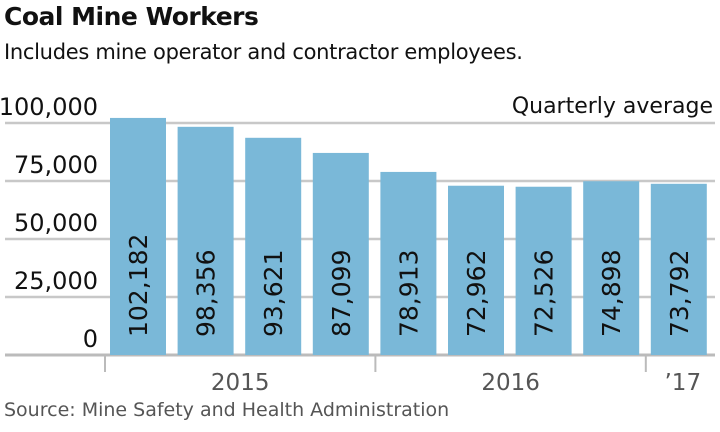 This screenshot has height=432, width=720. I want to click on x-group-label: ’17, so click(683, 383).